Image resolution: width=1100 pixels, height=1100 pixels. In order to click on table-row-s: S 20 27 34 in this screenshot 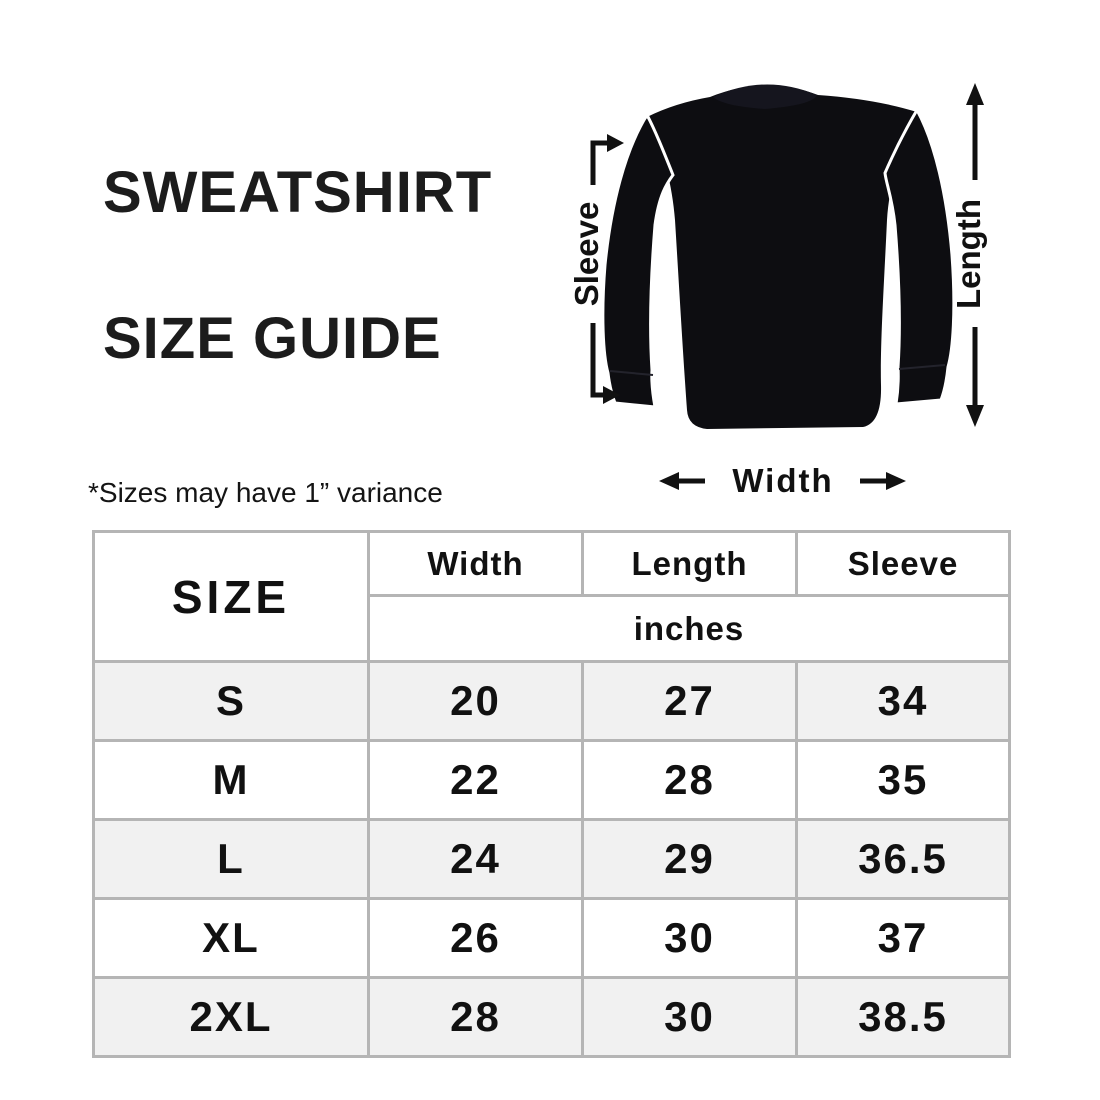, I will do `click(551, 701)`.